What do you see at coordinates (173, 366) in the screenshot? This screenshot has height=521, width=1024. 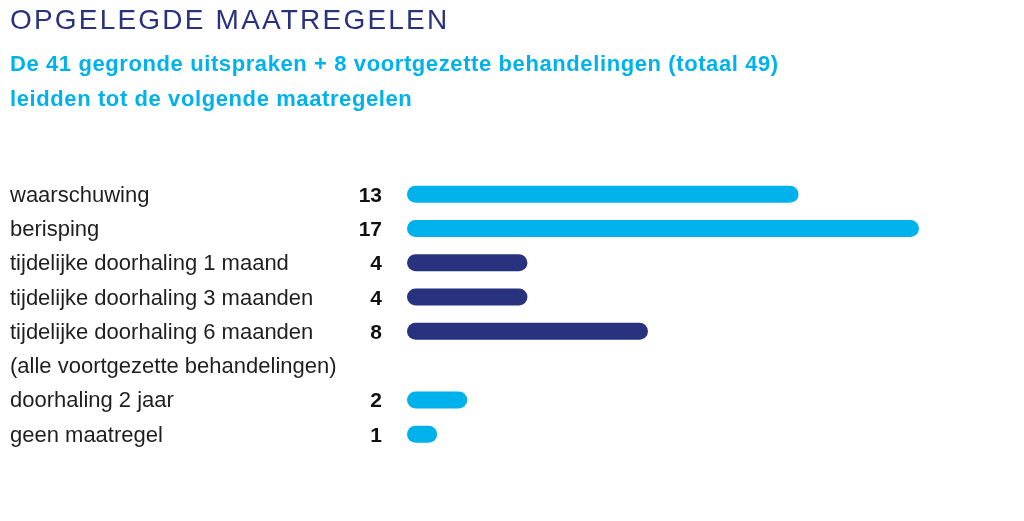 I see `y-tick-label: (alle voortgezette behandelingen)` at bounding box center [173, 366].